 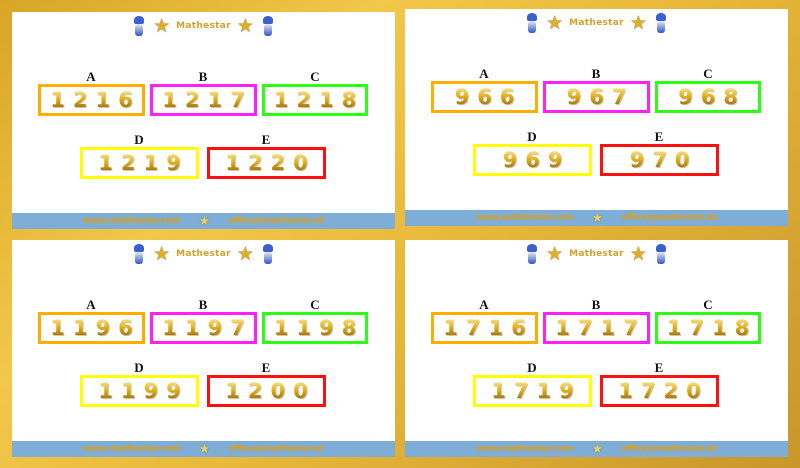 I want to click on option-box-b: 1197, so click(x=203, y=328).